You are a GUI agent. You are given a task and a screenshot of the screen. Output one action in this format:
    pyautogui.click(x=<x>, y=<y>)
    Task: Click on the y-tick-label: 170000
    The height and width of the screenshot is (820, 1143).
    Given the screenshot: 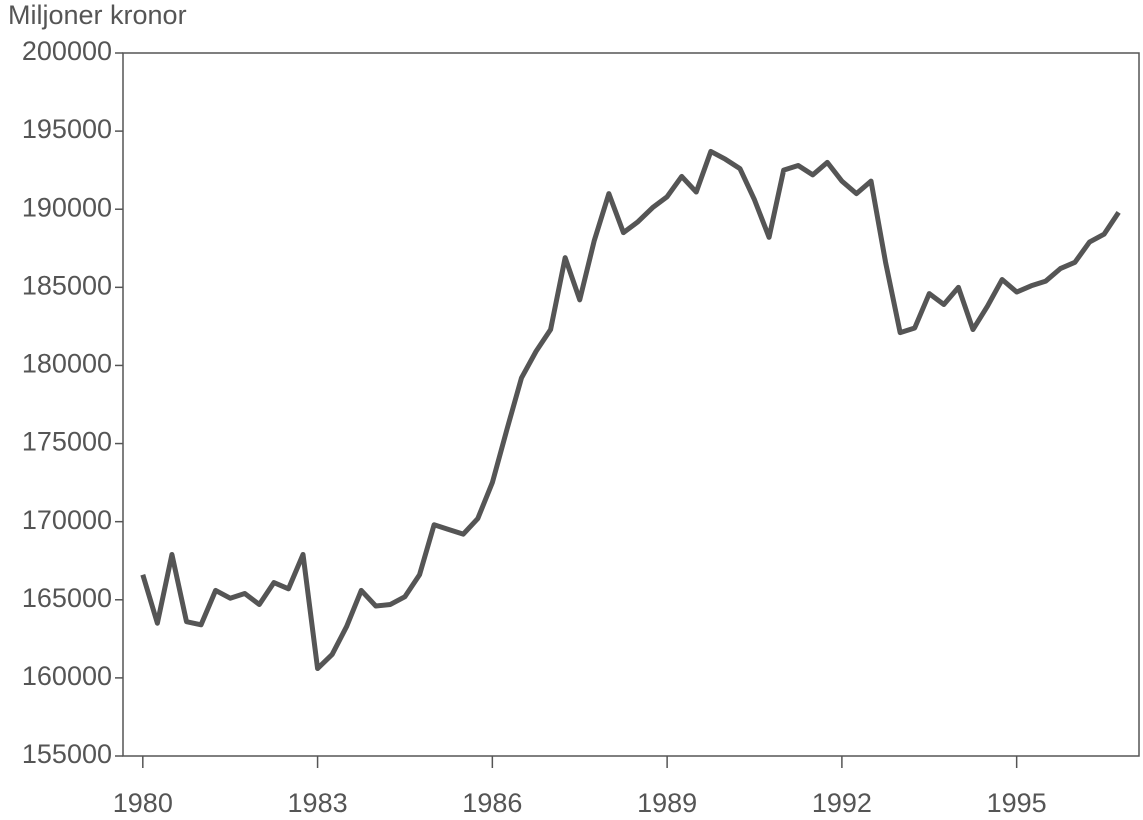 What is the action you would take?
    pyautogui.click(x=67, y=520)
    